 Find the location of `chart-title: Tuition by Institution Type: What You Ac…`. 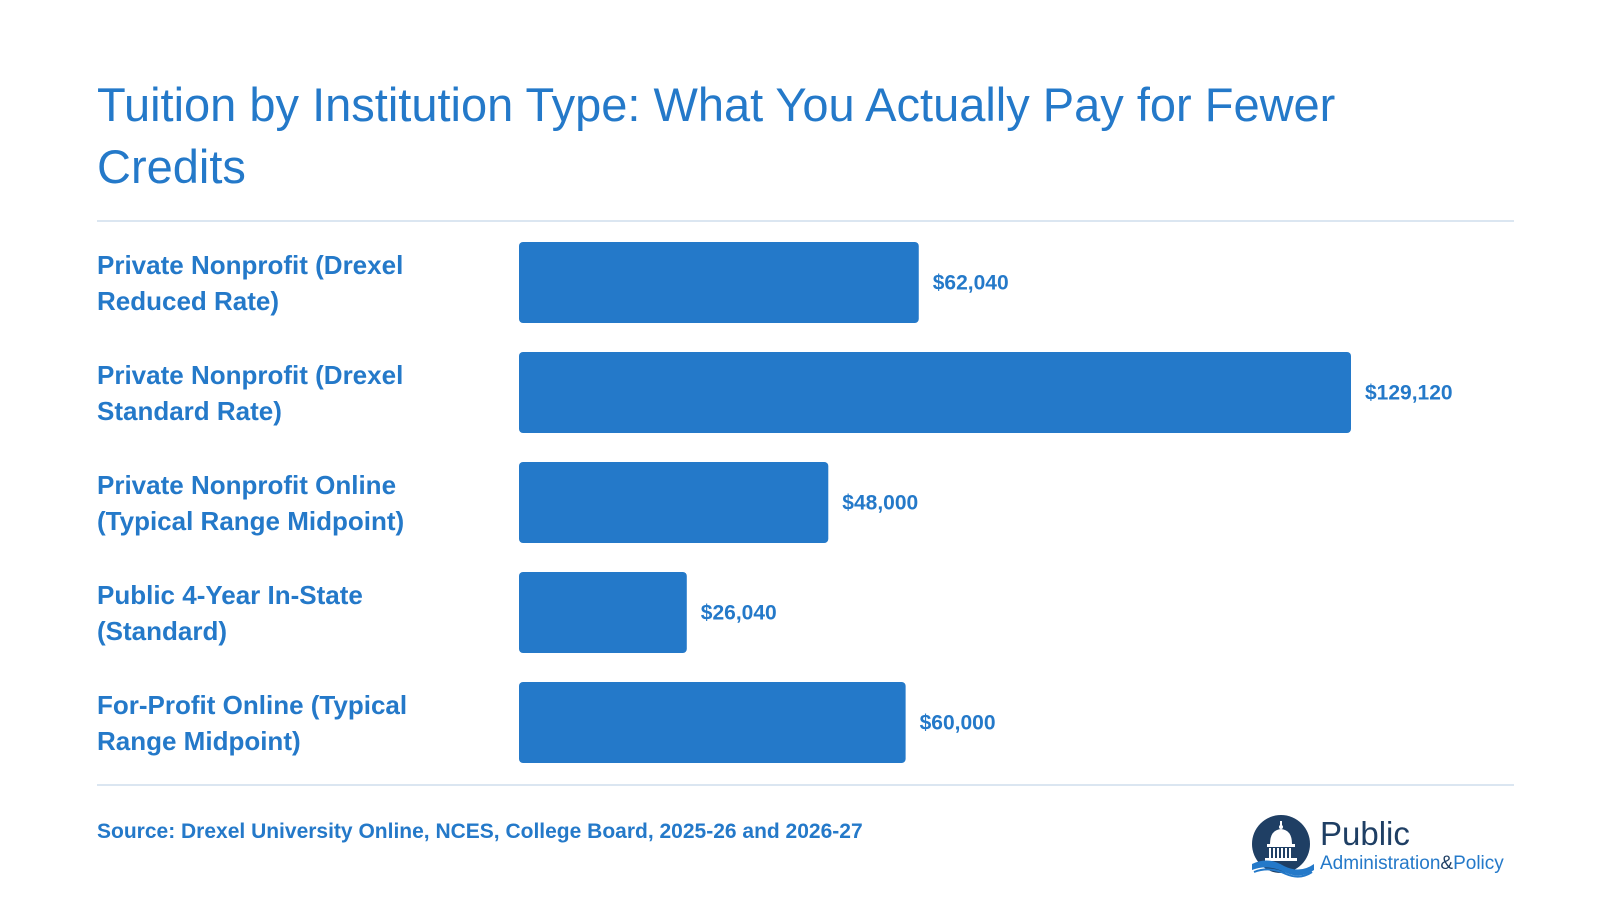

chart-title: Tuition by Institution Type: What You Ac… is located at coordinates (716, 135).